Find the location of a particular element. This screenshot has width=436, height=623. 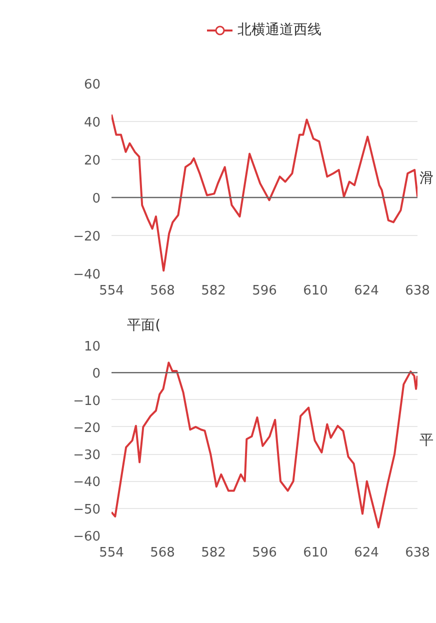

y-tick-label: 10 is located at coordinates (92, 347).